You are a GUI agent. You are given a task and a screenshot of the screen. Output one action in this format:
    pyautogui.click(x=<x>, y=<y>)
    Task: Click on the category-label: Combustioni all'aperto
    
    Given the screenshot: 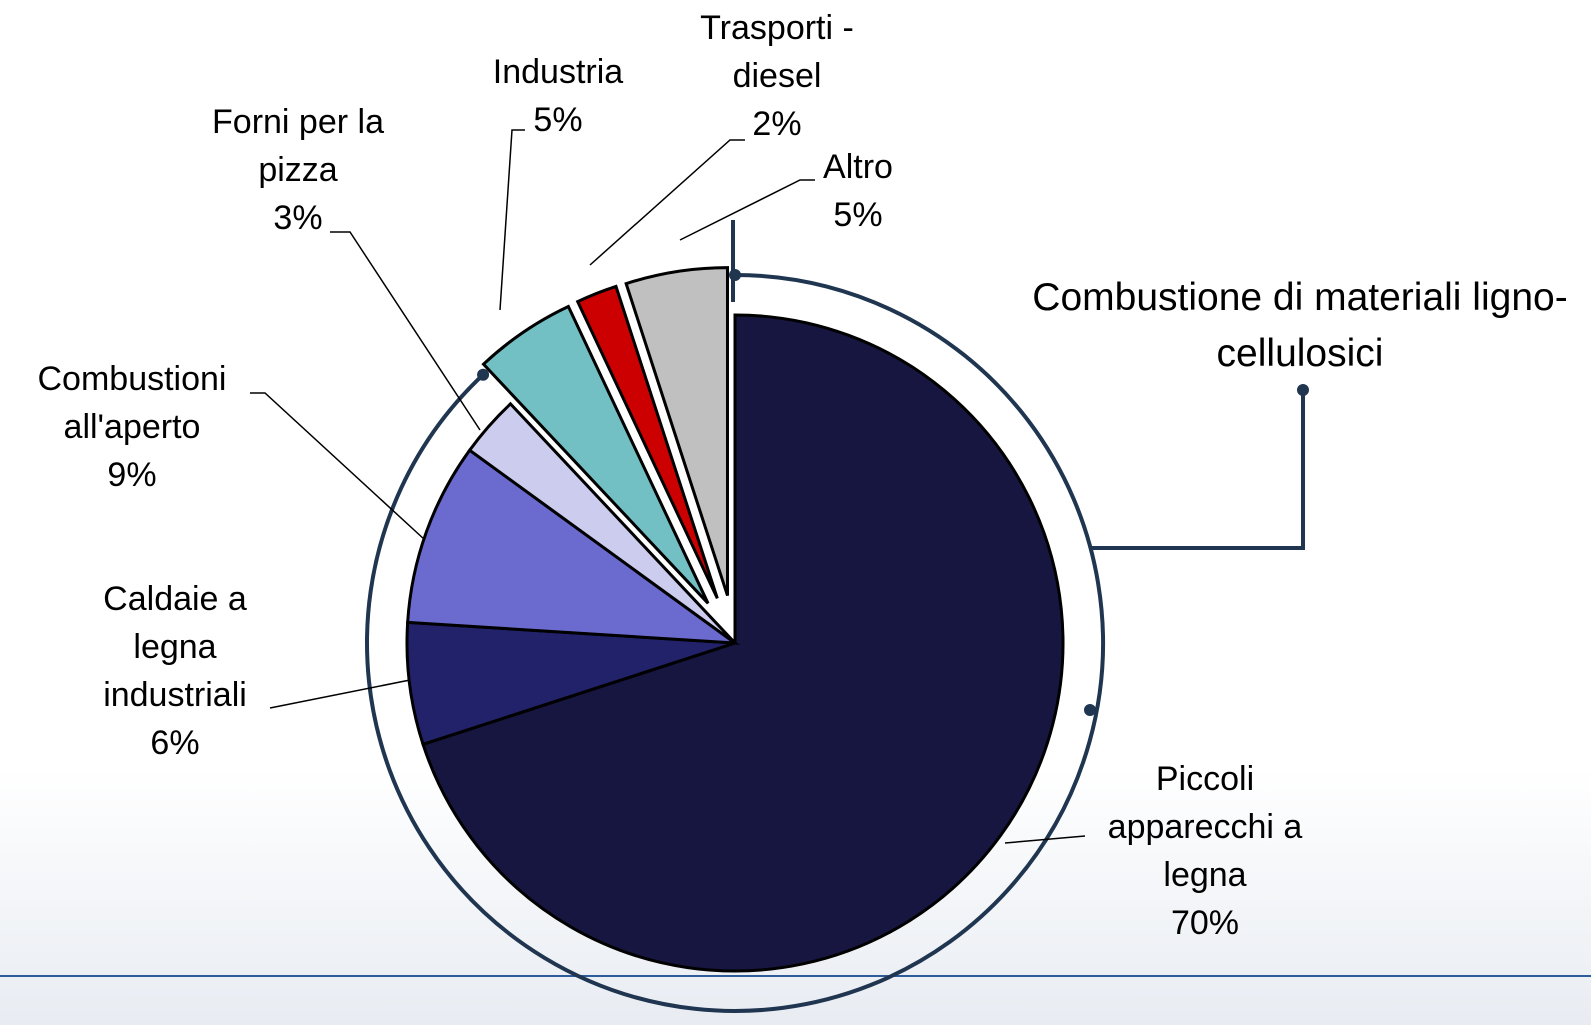 What is the action you would take?
    pyautogui.click(x=132, y=403)
    